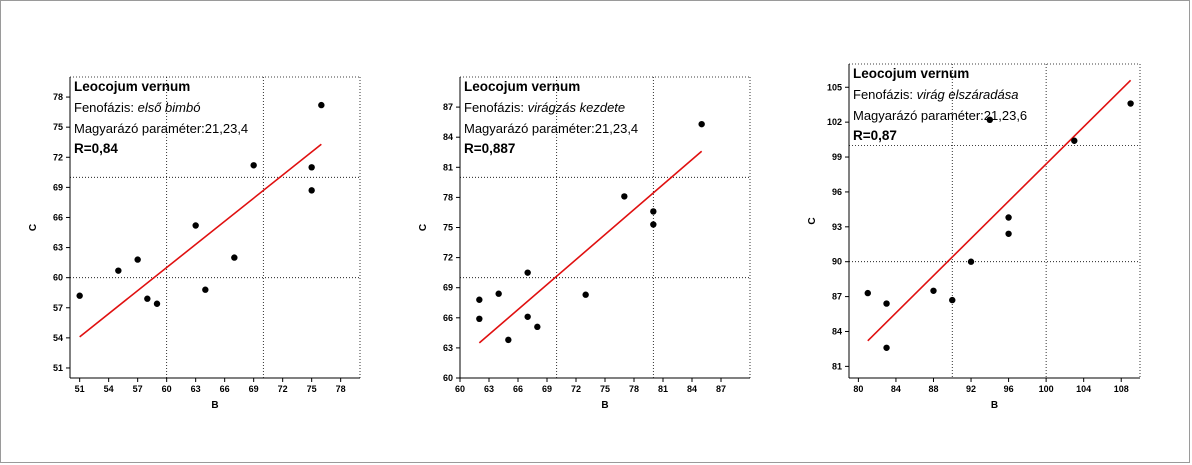  What do you see at coordinates (933, 389) in the screenshot?
I see `x-tick-label: 88` at bounding box center [933, 389].